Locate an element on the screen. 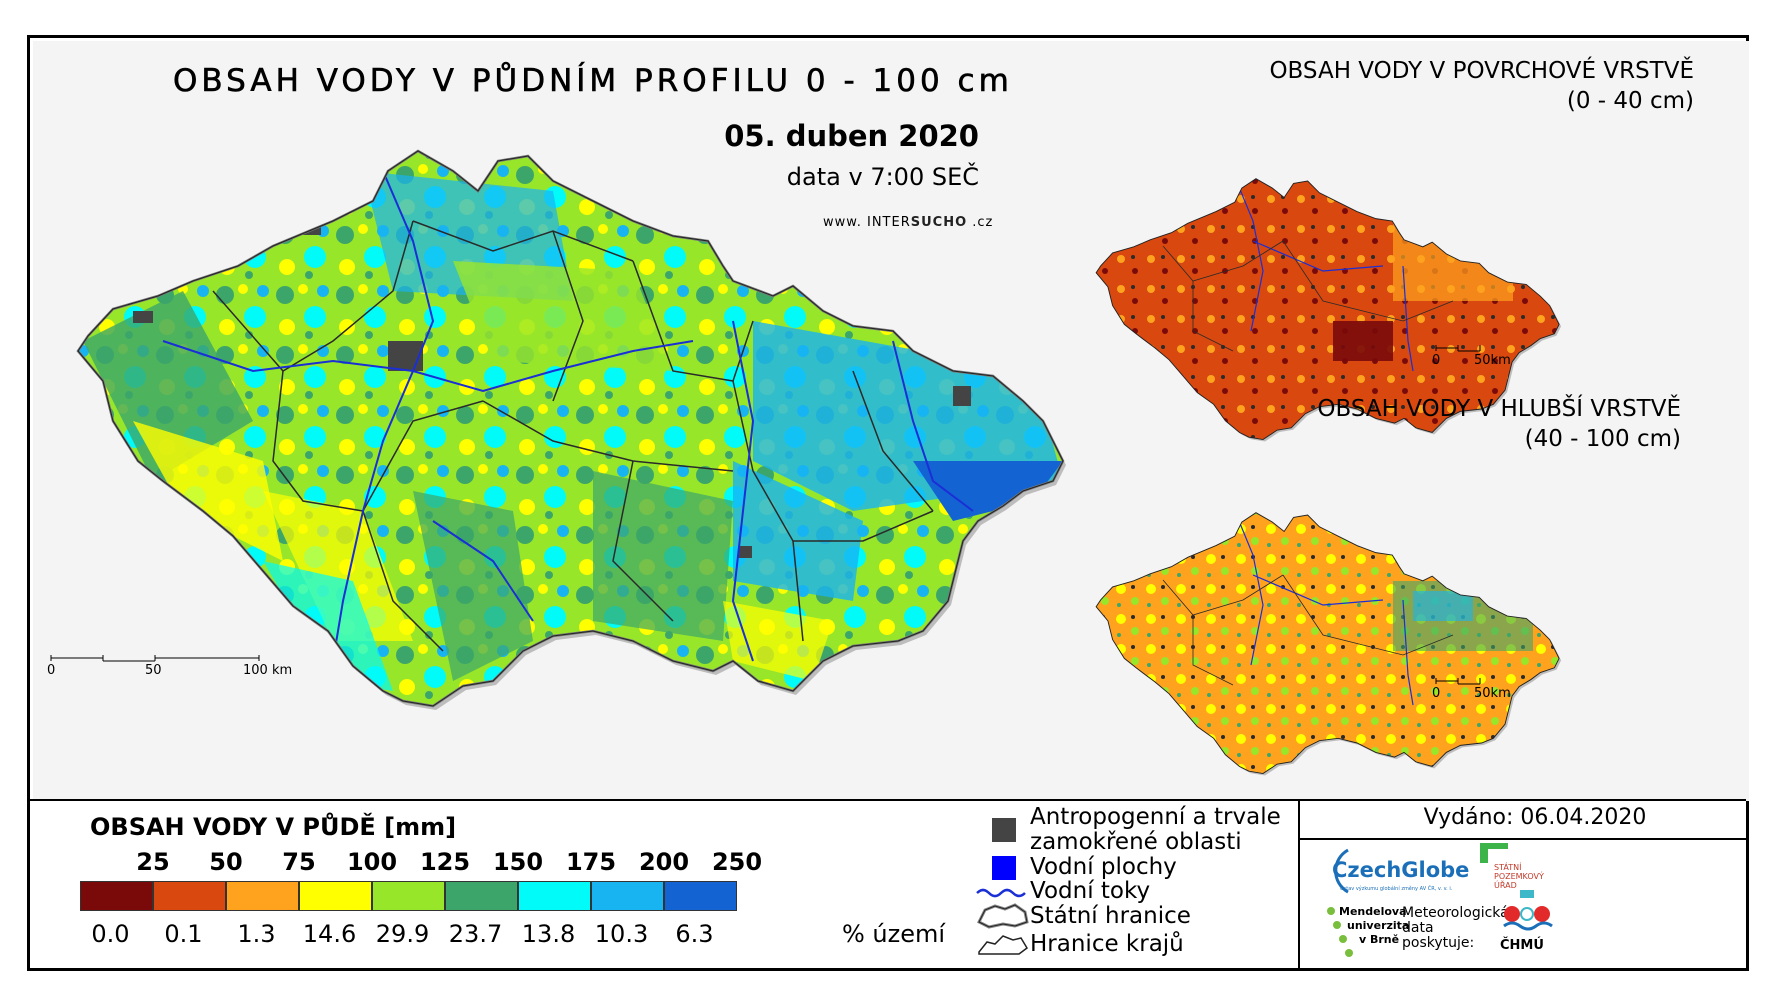 The image size is (1772, 1003). spu-line1: STÁTNÍ is located at coordinates (1508, 867).